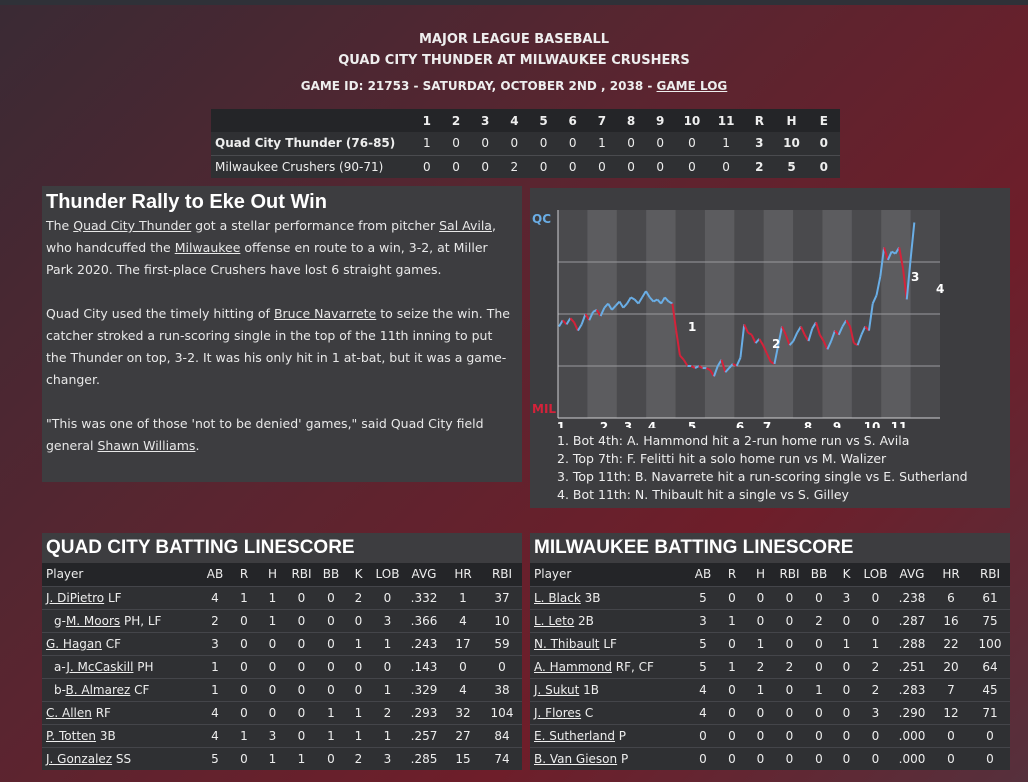 Image resolution: width=1028 pixels, height=782 pixels. What do you see at coordinates (767, 424) in the screenshot?
I see `inning-tick-label: 7` at bounding box center [767, 424].